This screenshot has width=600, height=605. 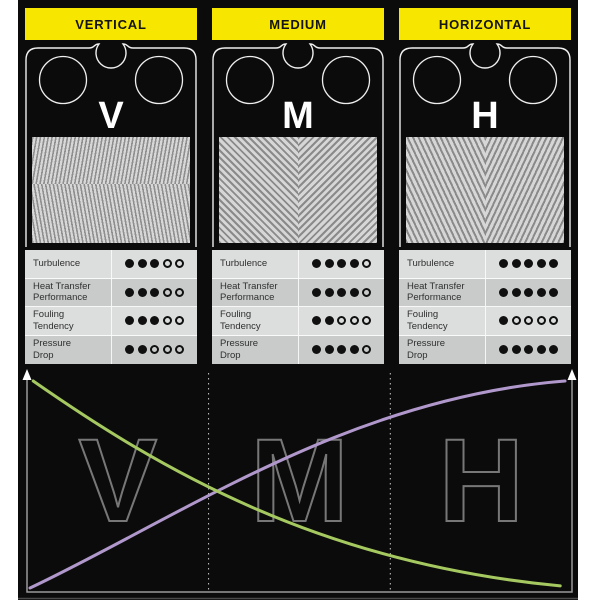 I want to click on column-header-label: VERTICAL, so click(x=111, y=24).